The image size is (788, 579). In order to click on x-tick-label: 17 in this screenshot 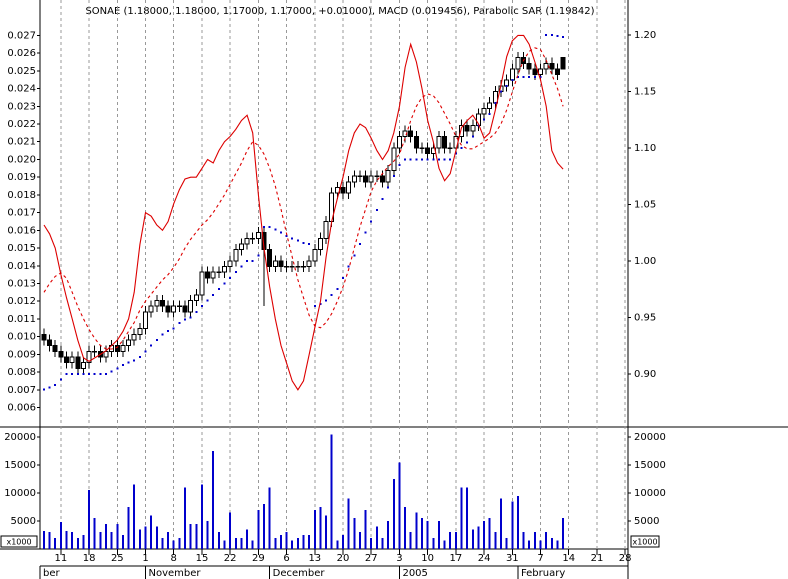, I will do `click(456, 558)`.